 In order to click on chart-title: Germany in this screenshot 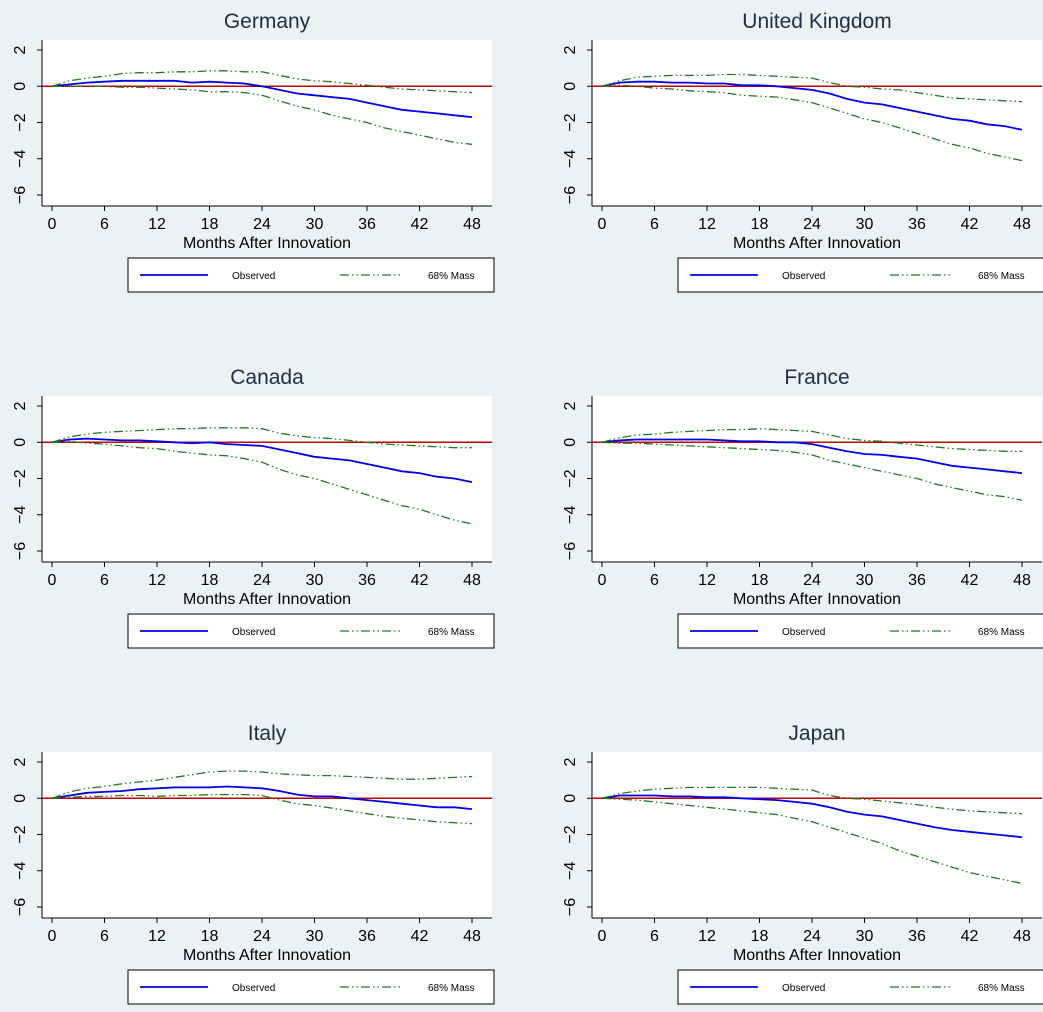, I will do `click(267, 21)`.